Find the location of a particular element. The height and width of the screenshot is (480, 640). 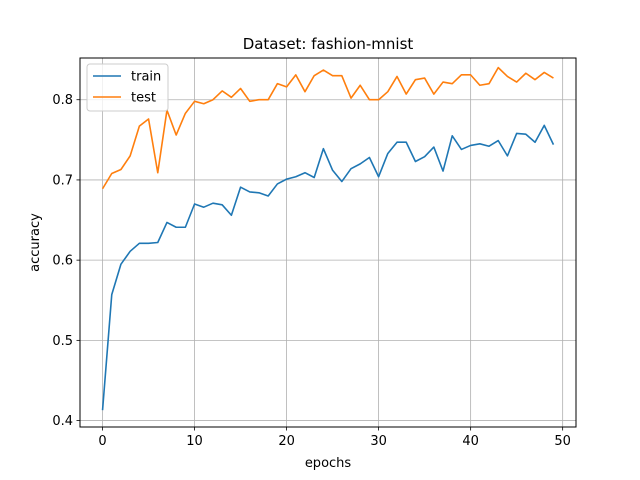

y-tick-label: 0.7 is located at coordinates (62, 180).